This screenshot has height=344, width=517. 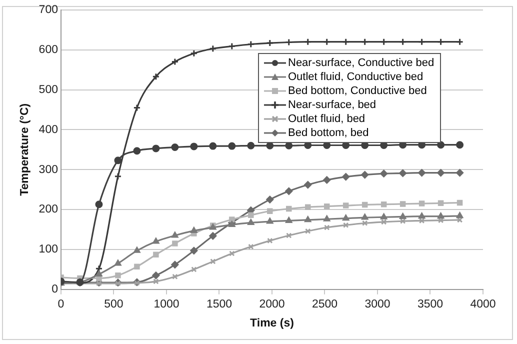 What do you see at coordinates (219, 304) in the screenshot?
I see `x-tick-label: 1500` at bounding box center [219, 304].